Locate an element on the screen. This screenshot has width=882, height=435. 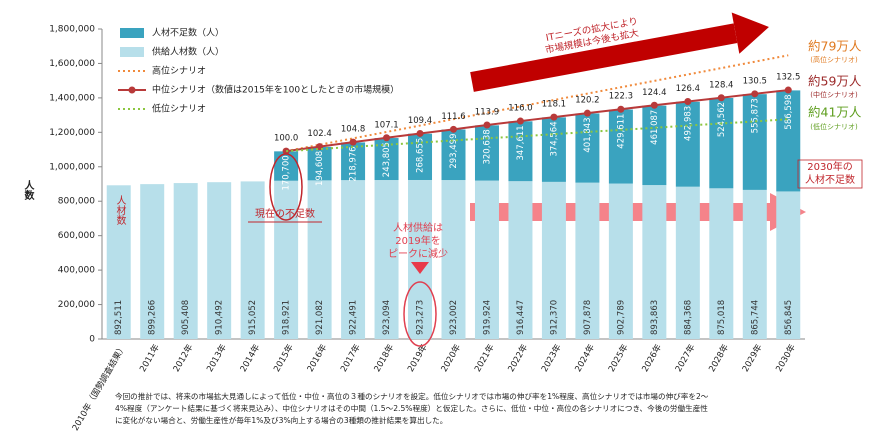
bar-value-label: 856,845 is located at coordinates (789, 317).